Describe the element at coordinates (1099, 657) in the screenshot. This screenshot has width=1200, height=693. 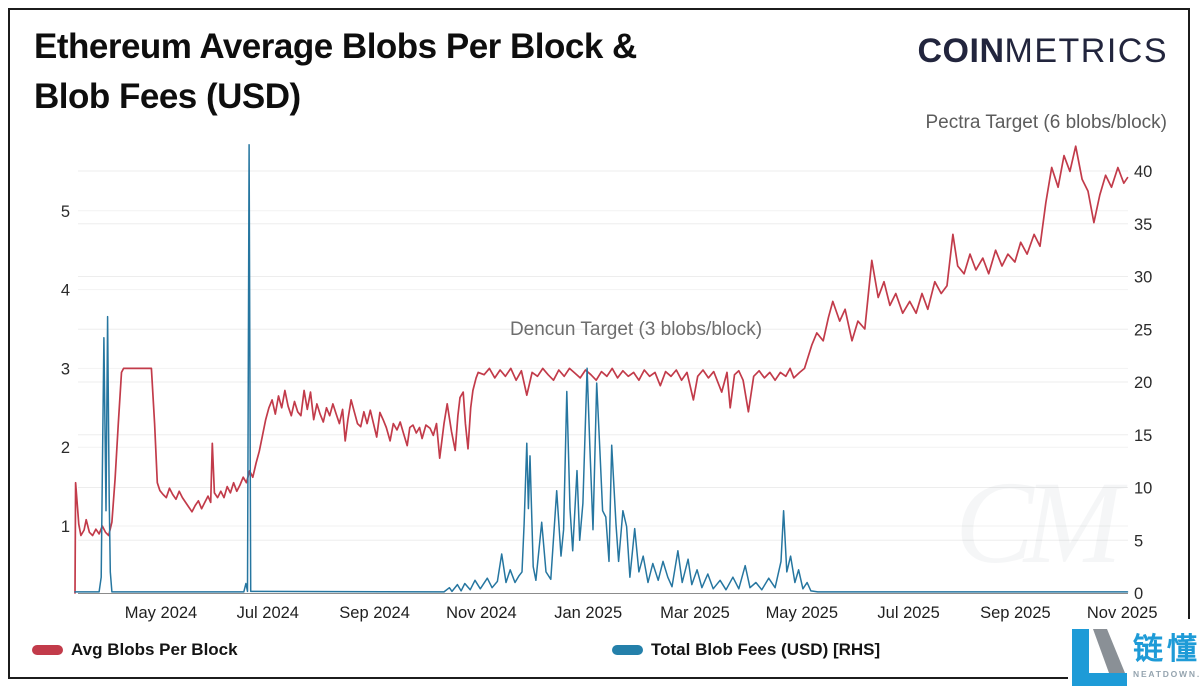
I see `site-watermark-icon` at that location.